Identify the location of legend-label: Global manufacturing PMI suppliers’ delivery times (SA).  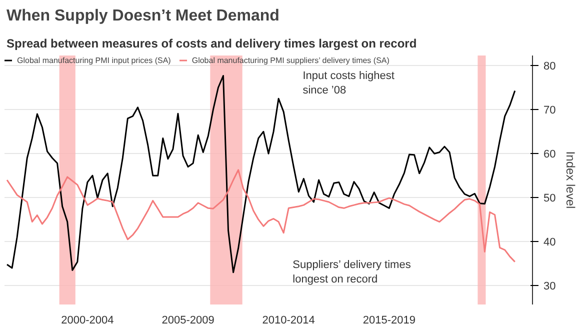
(291, 60).